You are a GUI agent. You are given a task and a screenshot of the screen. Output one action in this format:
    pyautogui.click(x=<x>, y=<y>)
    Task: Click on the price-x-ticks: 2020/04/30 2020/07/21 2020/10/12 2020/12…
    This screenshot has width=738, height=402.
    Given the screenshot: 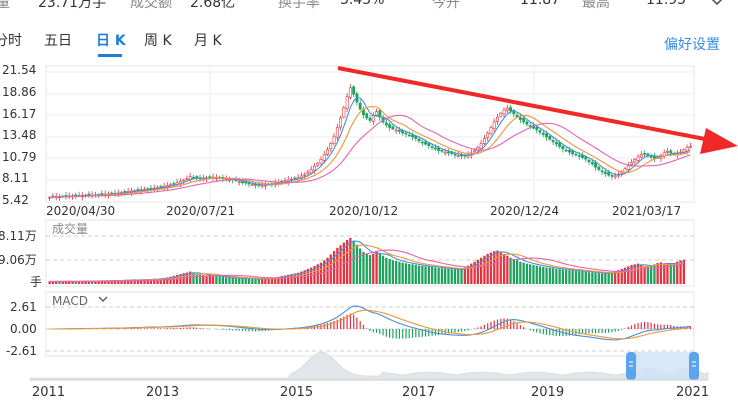 What is the action you would take?
    pyautogui.click(x=363, y=211)
    